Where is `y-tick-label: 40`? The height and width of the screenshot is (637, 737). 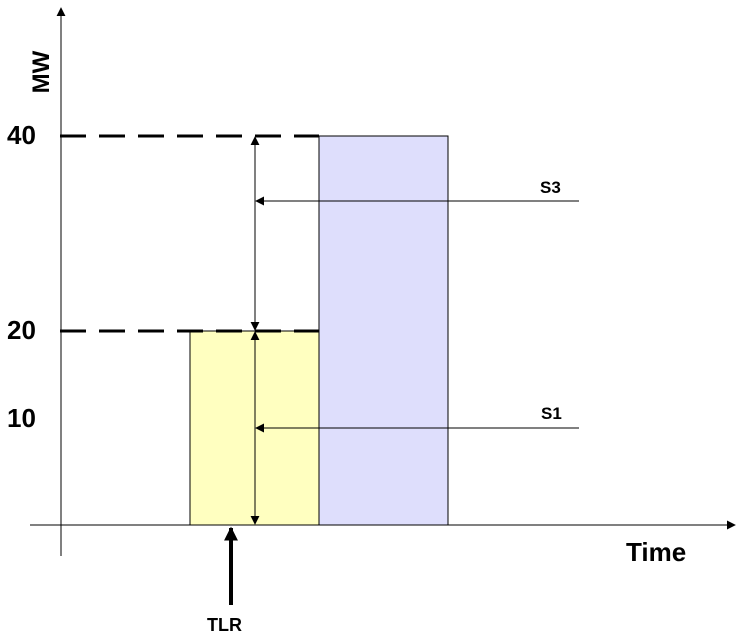 y-tick-label: 40 is located at coordinates (21, 135).